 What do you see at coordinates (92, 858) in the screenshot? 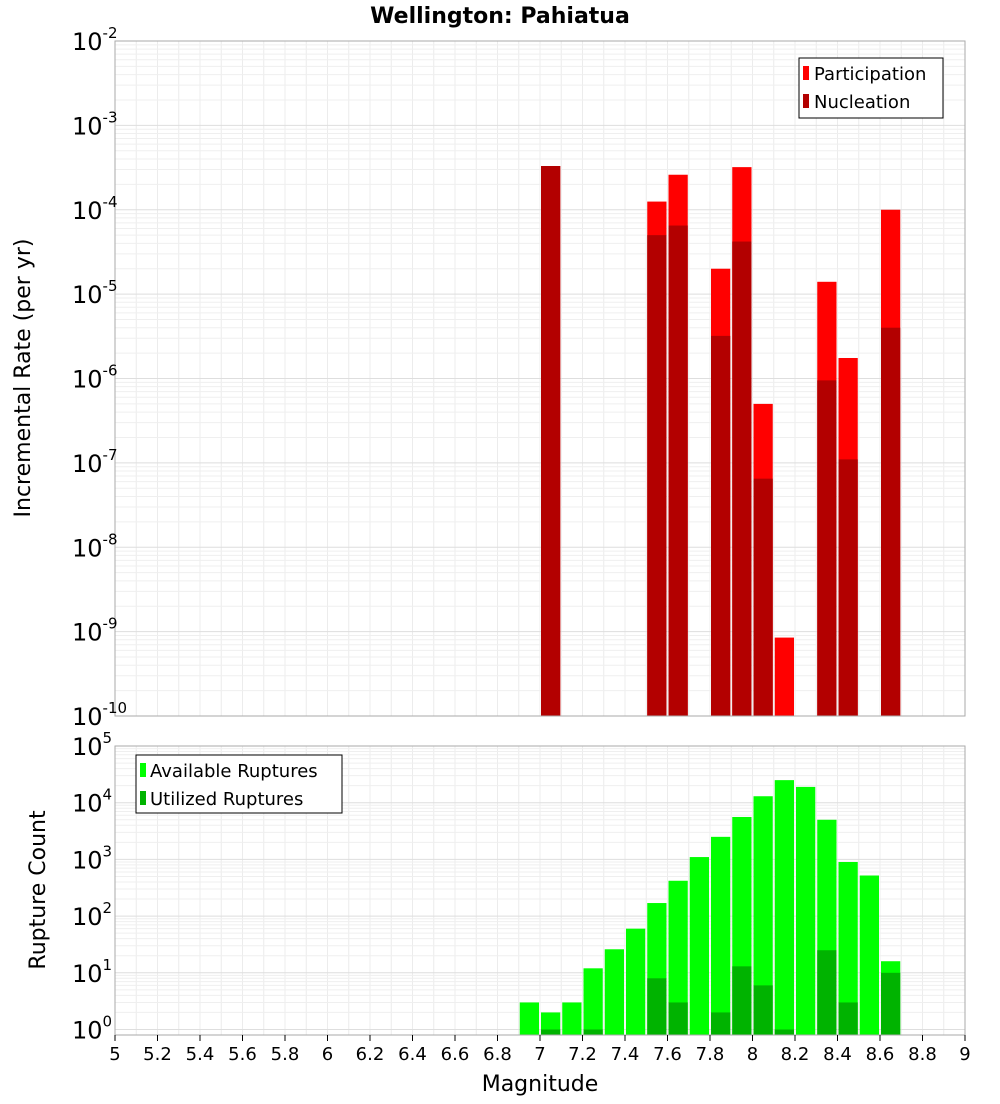
I see `bottom-y-tick-label: 10³` at bounding box center [92, 858].